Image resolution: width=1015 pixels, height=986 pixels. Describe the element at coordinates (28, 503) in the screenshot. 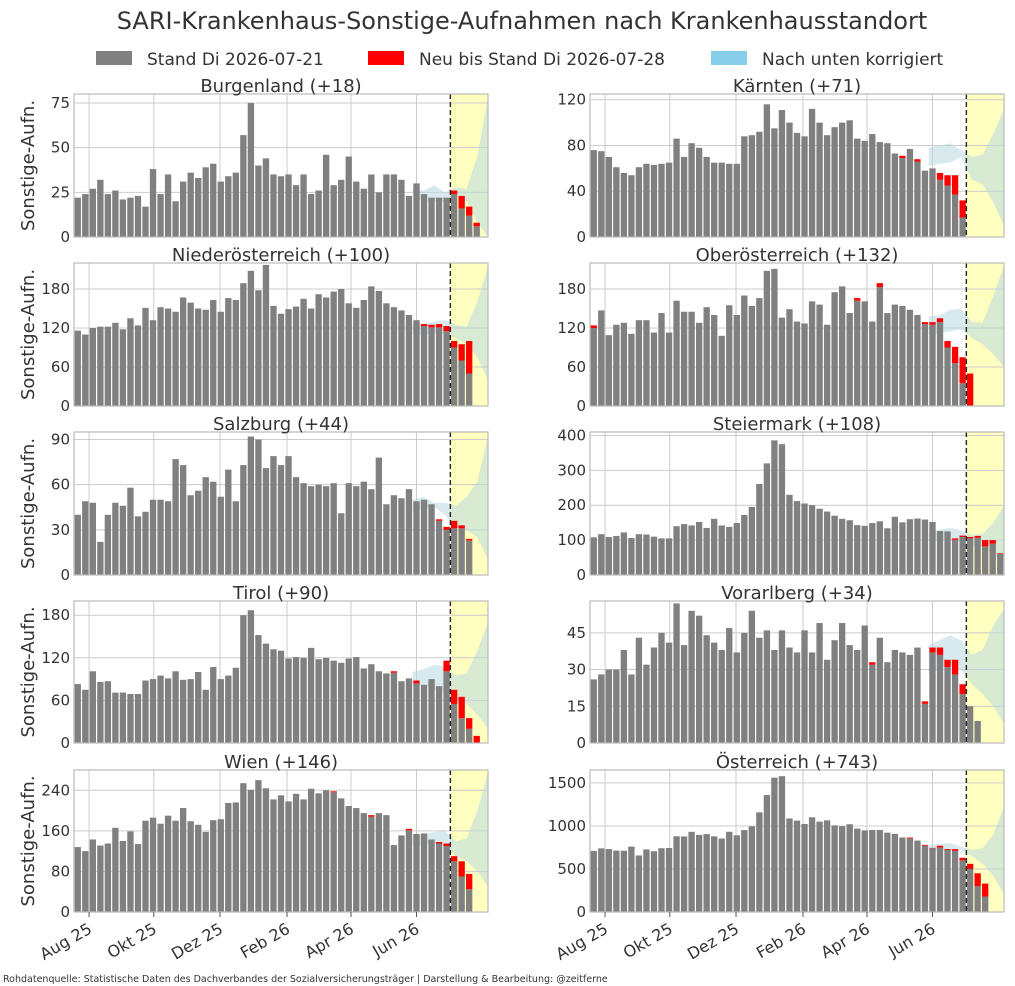

I see `y-axis-label: Sonstige-Aufn.` at that location.